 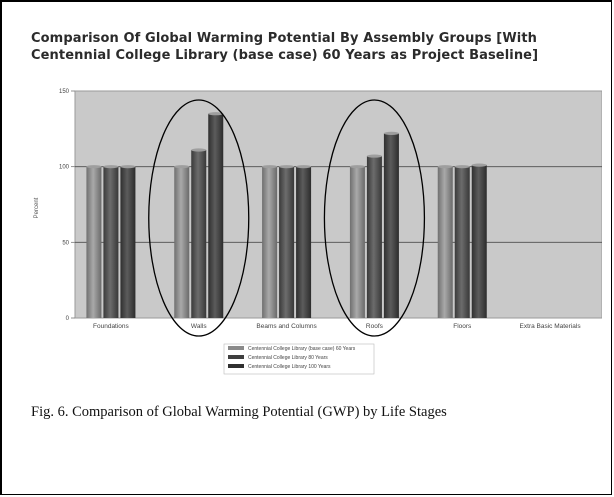 I want to click on legend-entry: Centennial College Library 80 Years, so click(x=288, y=358).